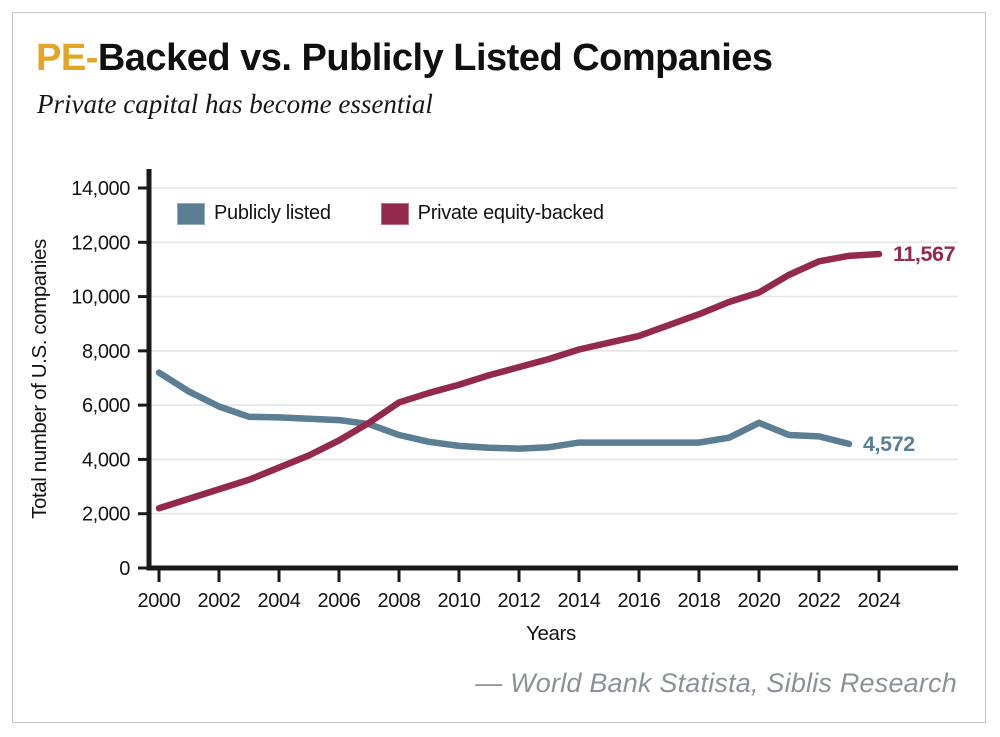 Image resolution: width=1000 pixels, height=737 pixels. Describe the element at coordinates (510, 213) in the screenshot. I see `legend-label-pe-backed: Private equity-backed` at that location.